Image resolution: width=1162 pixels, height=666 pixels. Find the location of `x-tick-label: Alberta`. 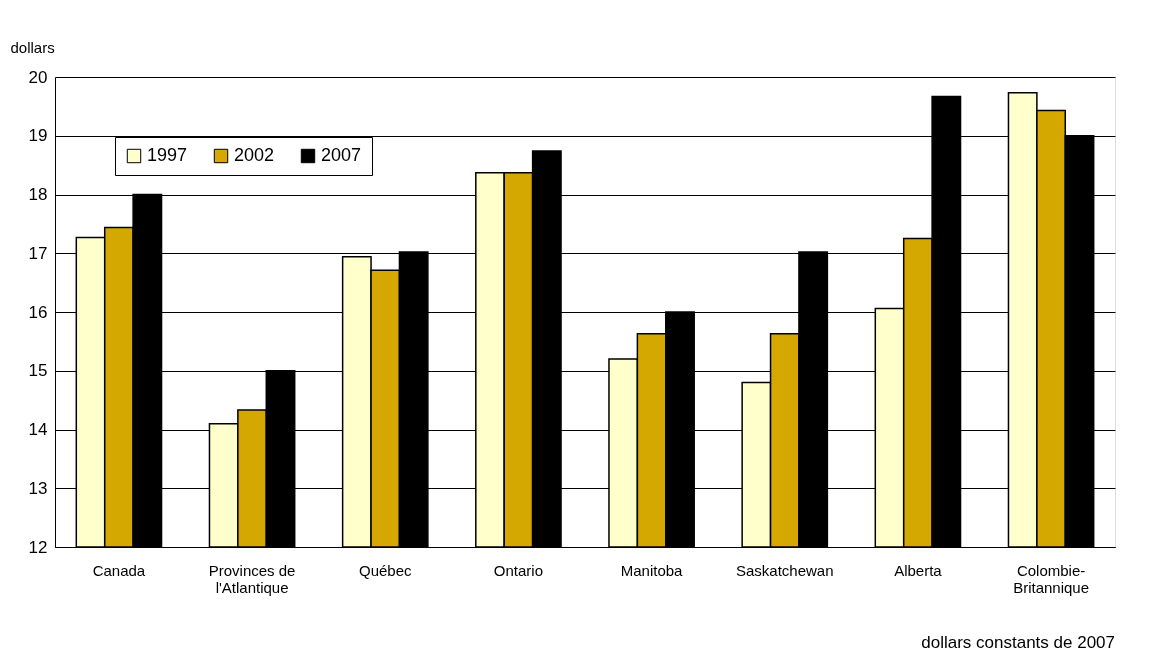

x-tick-label: Alberta is located at coordinates (918, 570).